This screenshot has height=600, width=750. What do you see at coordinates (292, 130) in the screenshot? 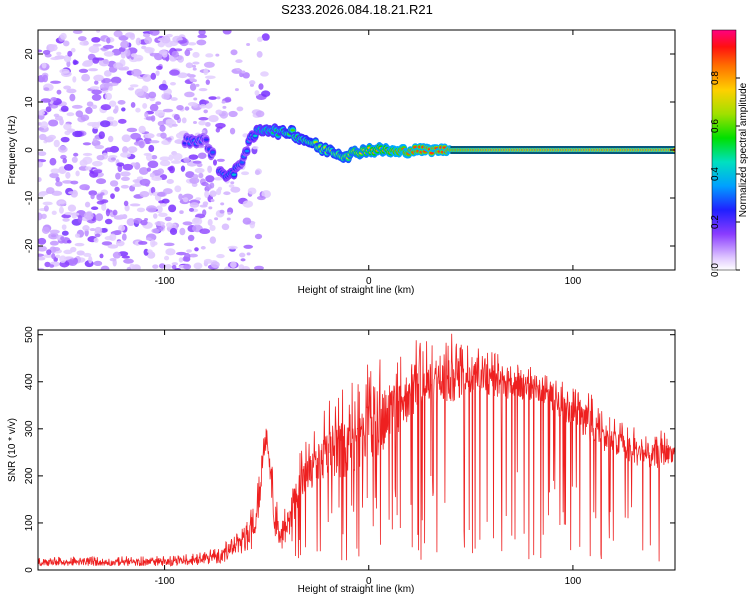
I see `ridge-core` at bounding box center [292, 130].